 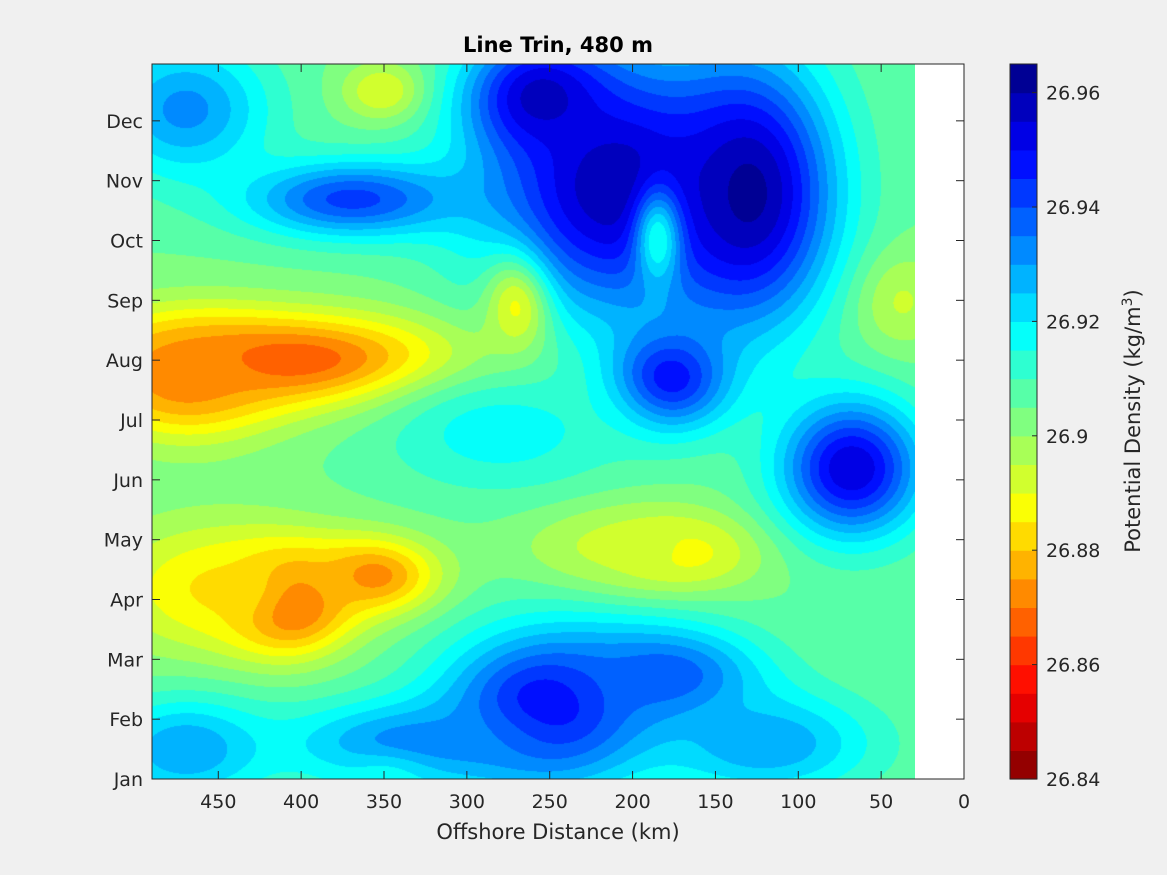 I want to click on x-tick-label: 150, so click(x=715, y=802).